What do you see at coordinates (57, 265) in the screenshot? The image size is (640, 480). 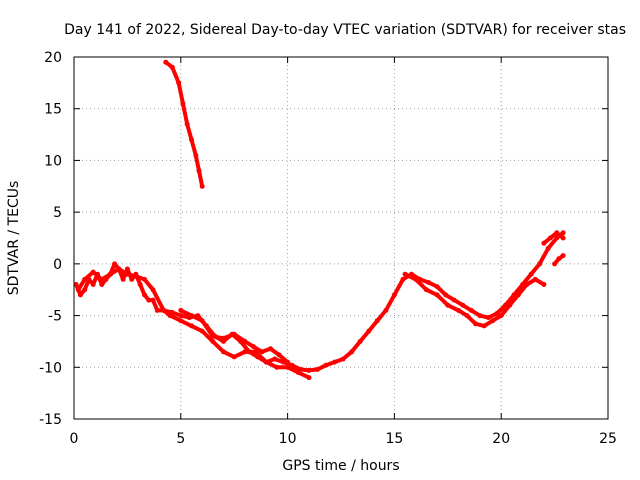 I see `y-tick-label: 0` at bounding box center [57, 265].